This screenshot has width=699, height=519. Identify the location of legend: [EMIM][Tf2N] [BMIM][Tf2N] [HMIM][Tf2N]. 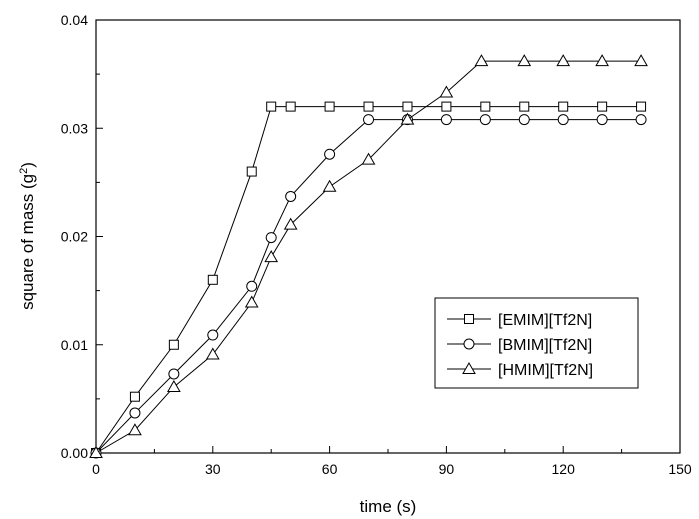
(536, 343).